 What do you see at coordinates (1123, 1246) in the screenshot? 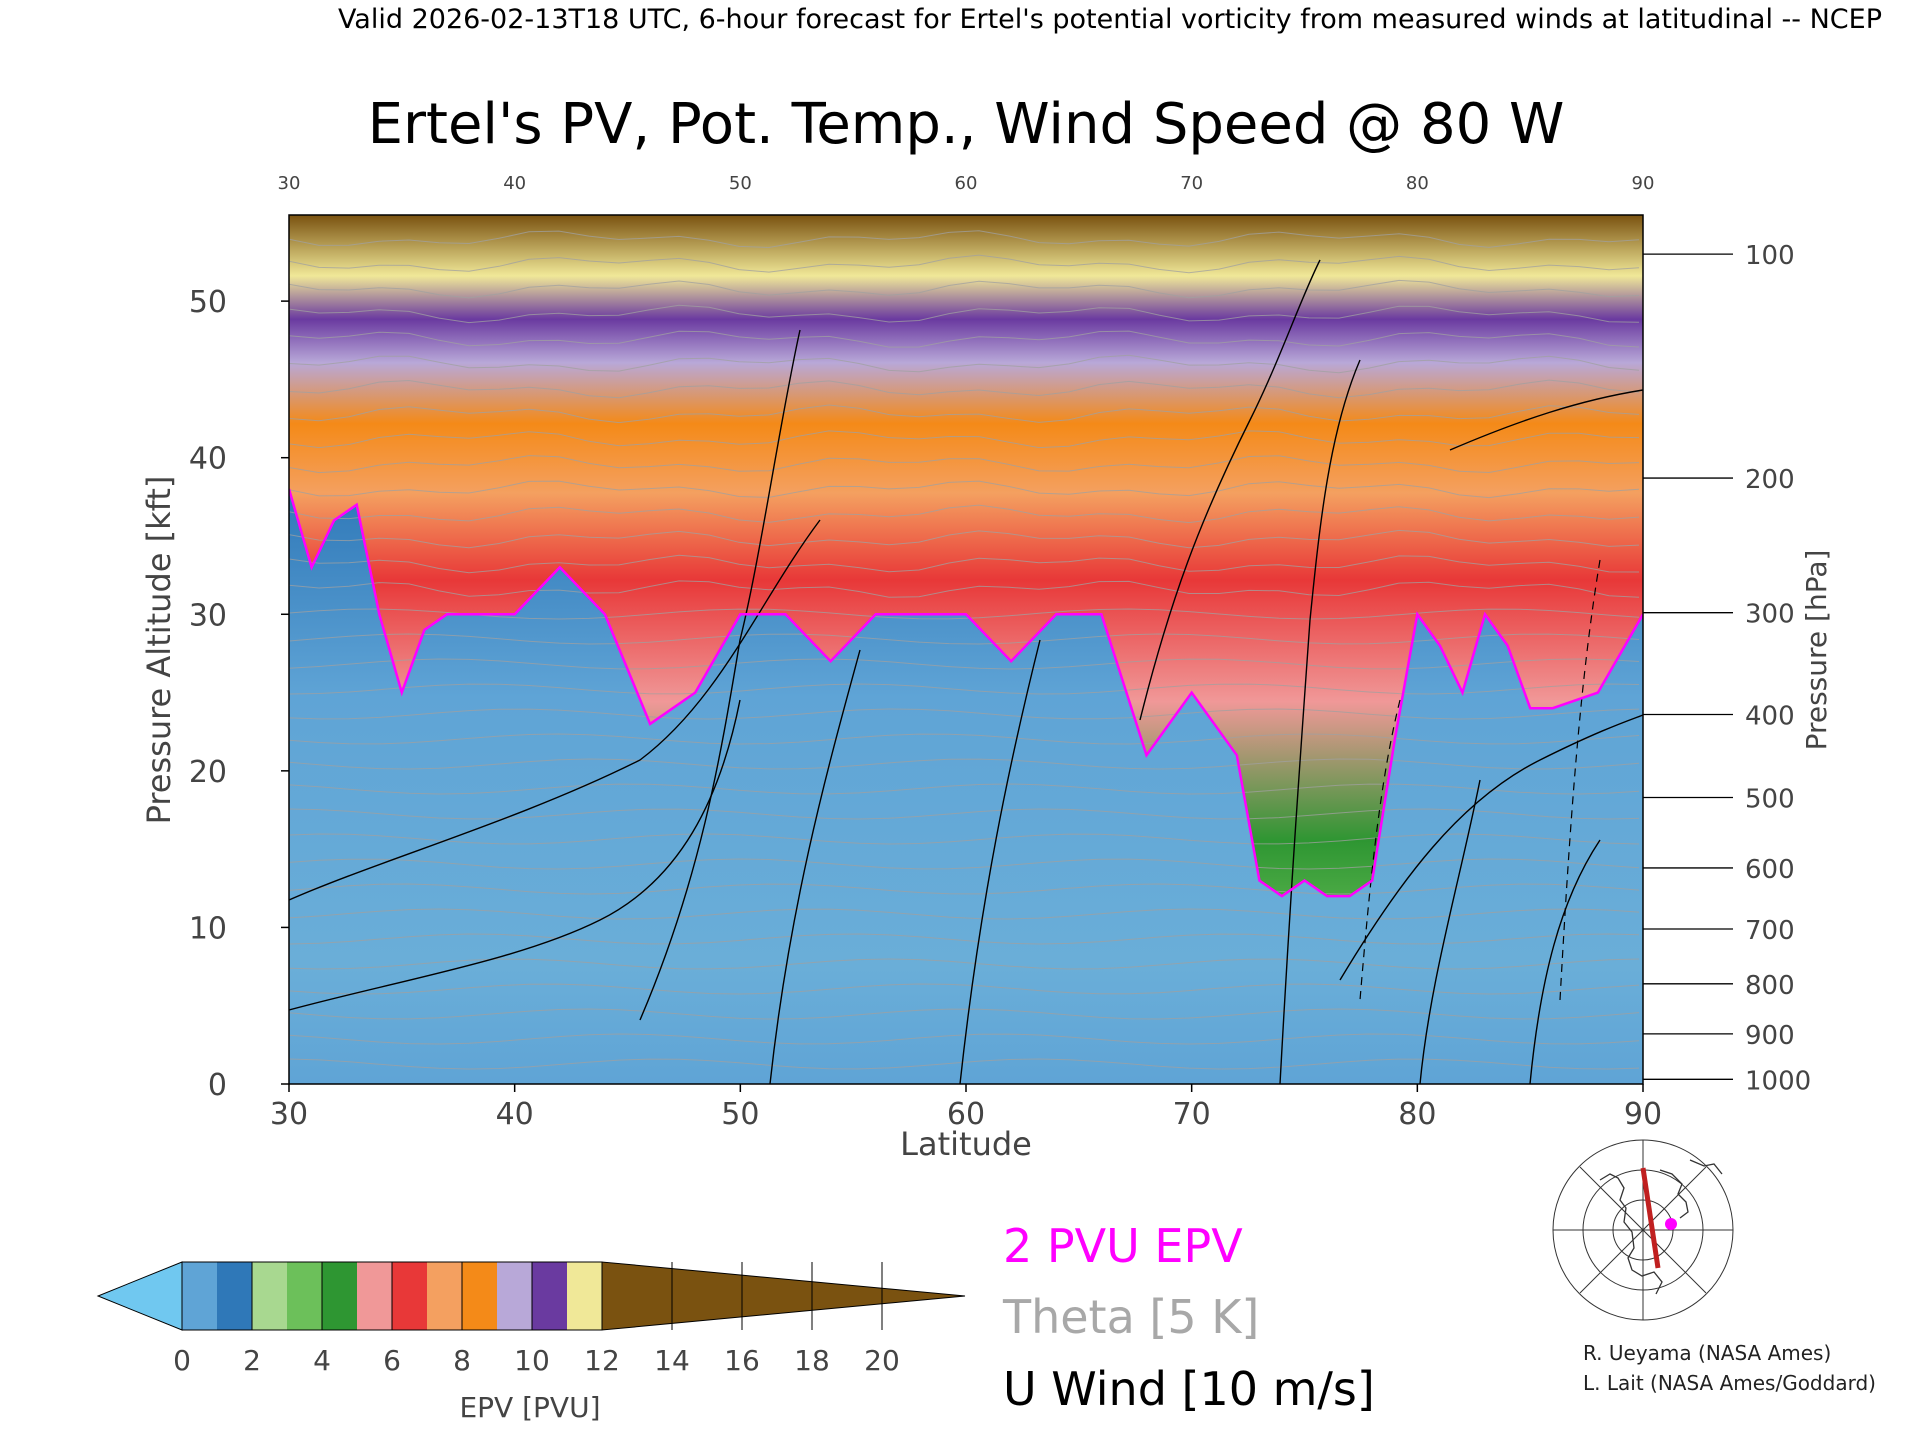
I see `legend-pvu: 2 PVU EPV` at bounding box center [1123, 1246].